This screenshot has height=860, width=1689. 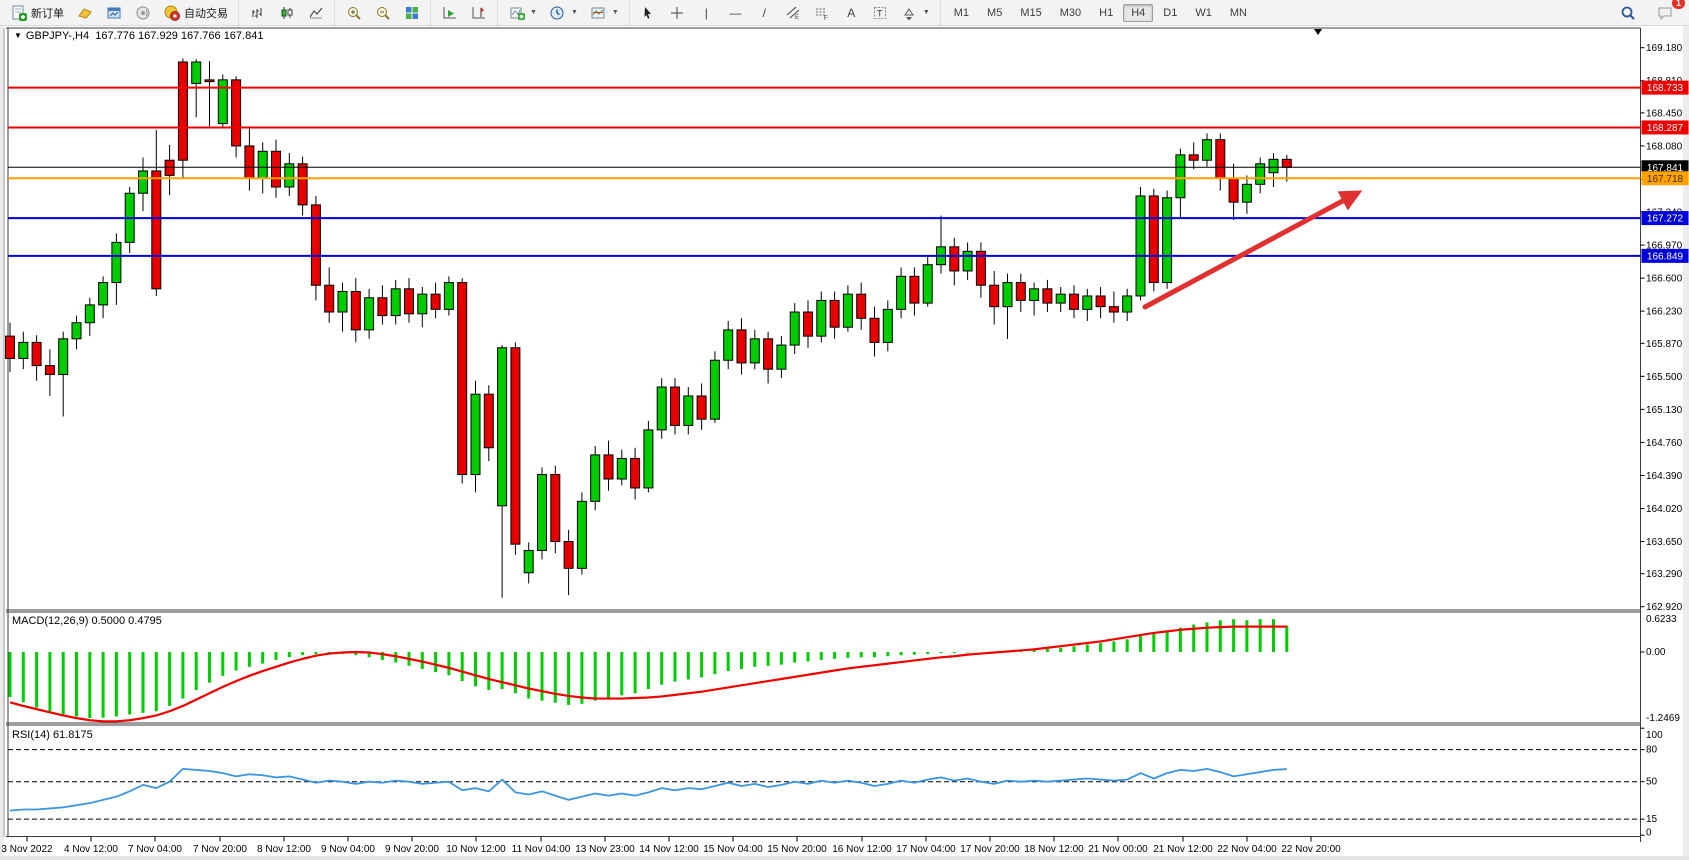 I want to click on svg-text: 10 Nov 12:00, so click(x=476, y=849).